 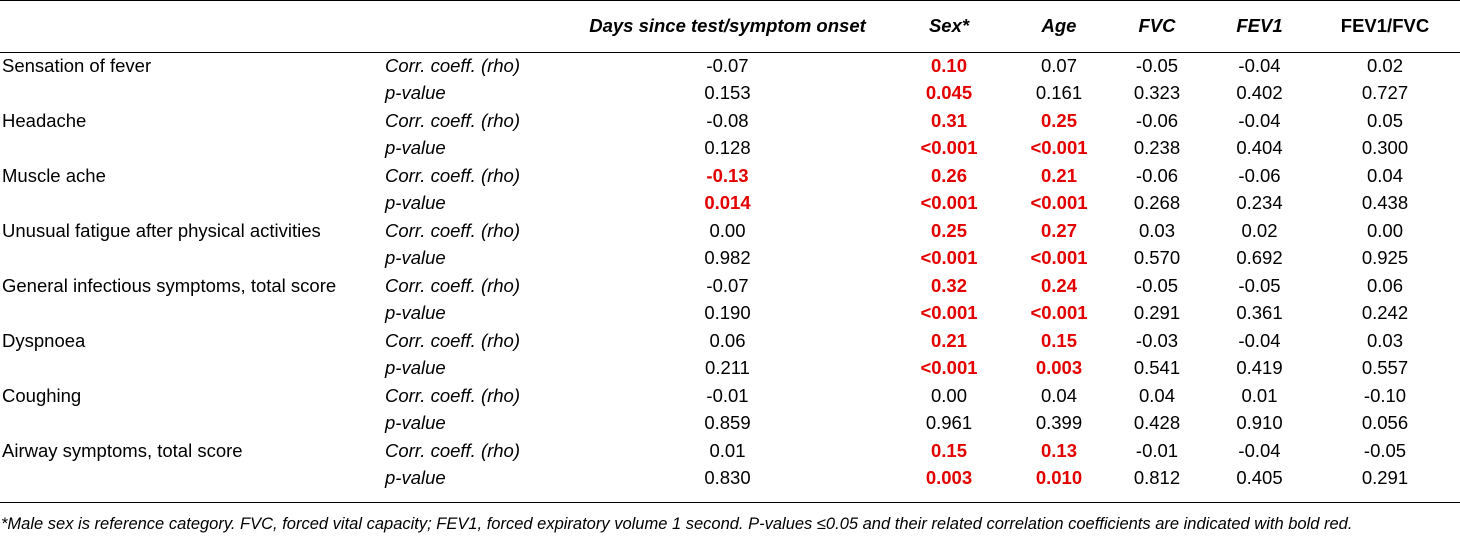 What do you see at coordinates (1157, 423) in the screenshot?
I see `value-cell-fvc: 0.428` at bounding box center [1157, 423].